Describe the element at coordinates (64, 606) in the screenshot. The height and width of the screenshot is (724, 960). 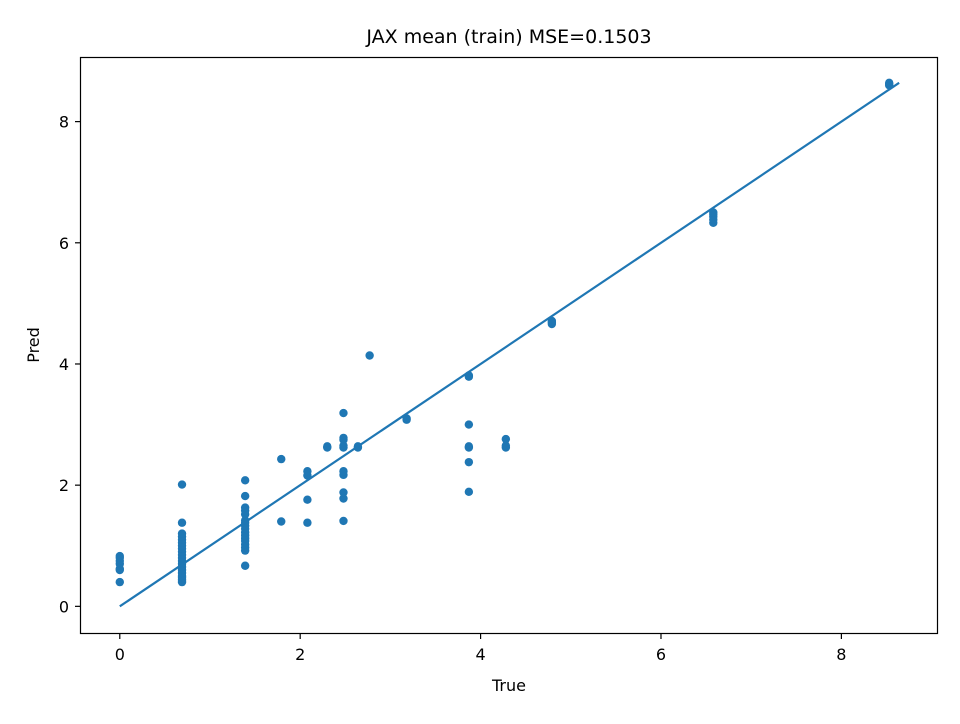
I see `y-tick-label: 0` at that location.